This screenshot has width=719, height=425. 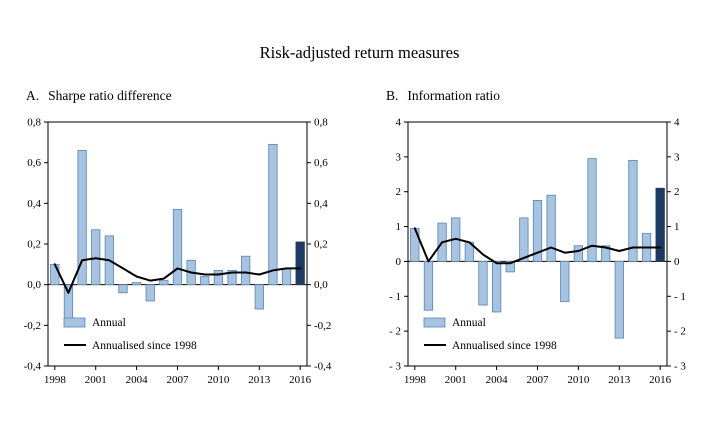 I want to click on panel-b-title-text: Information ratio, so click(x=453, y=95).